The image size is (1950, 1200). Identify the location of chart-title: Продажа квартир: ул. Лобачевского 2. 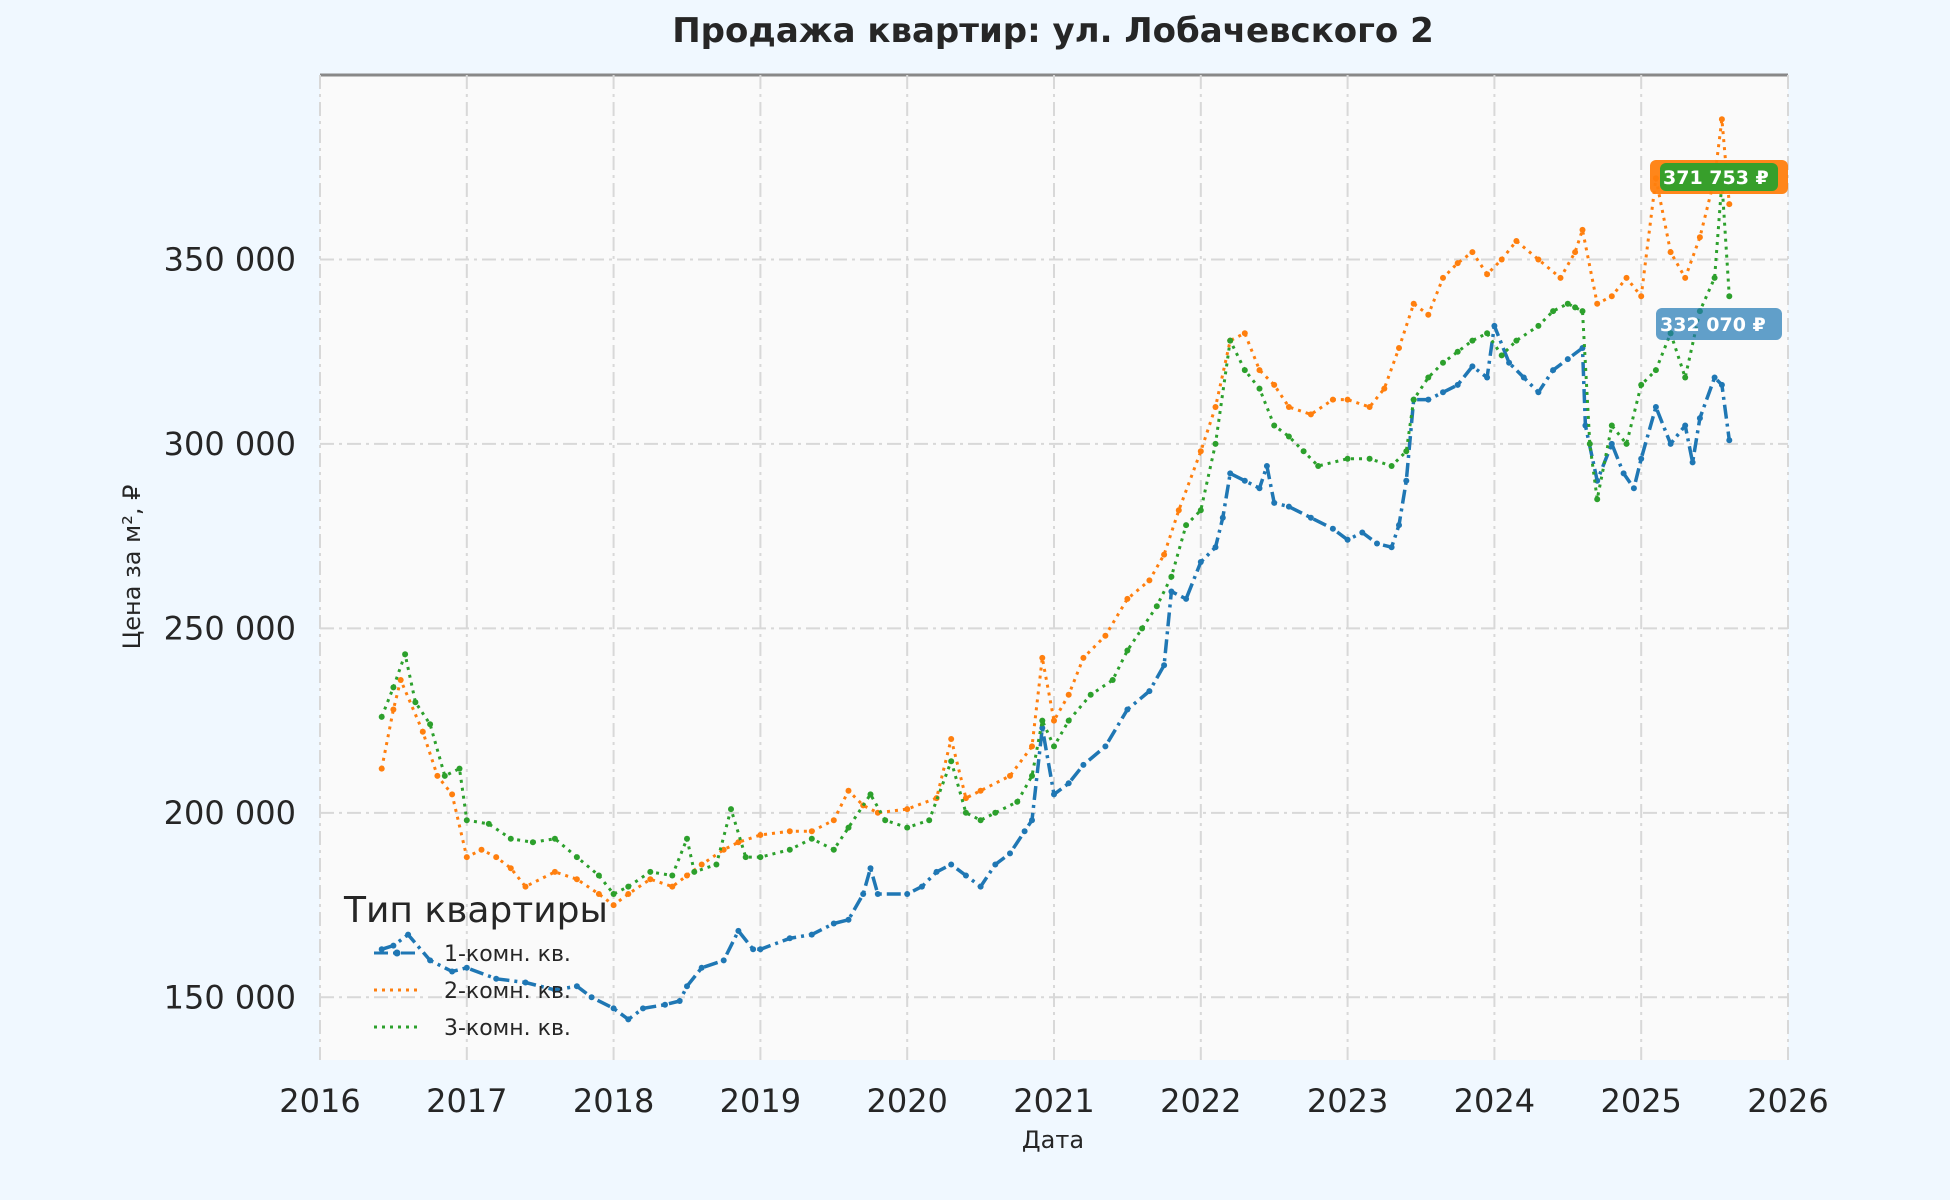
(1053, 31).